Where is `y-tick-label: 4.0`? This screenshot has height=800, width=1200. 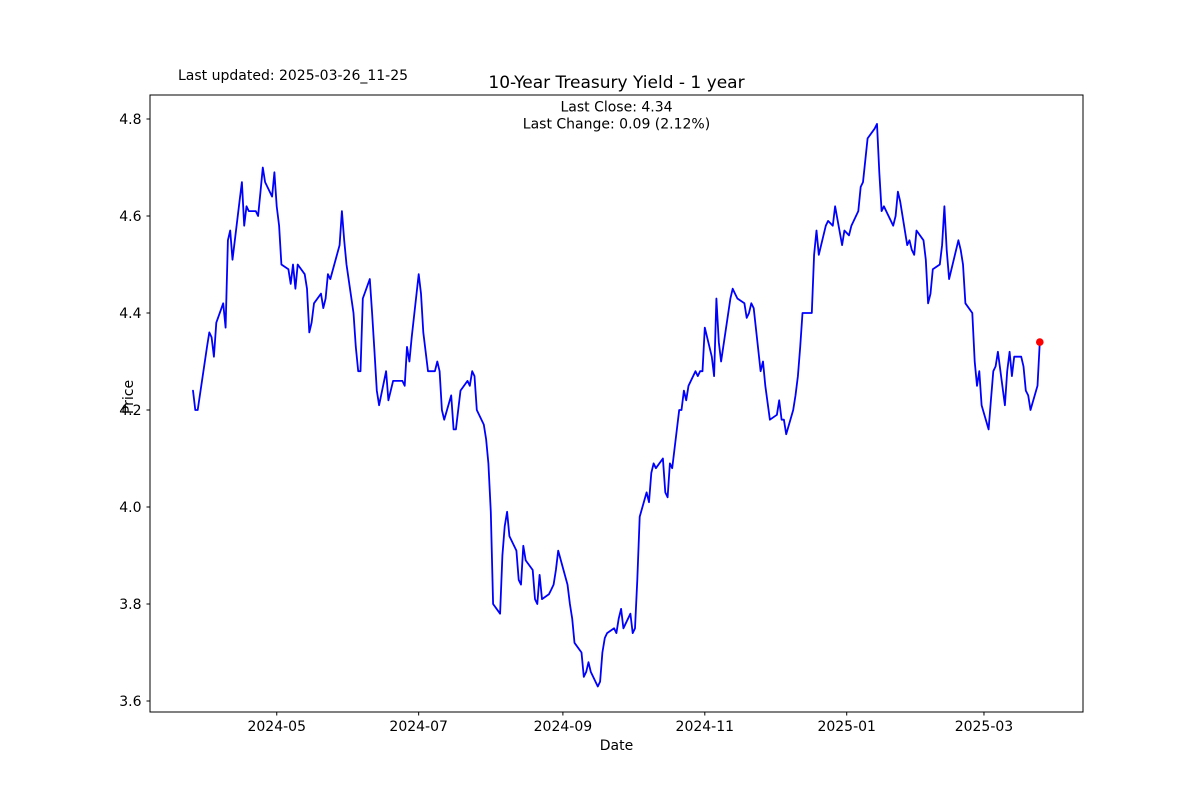 y-tick-label: 4.0 is located at coordinates (130, 508).